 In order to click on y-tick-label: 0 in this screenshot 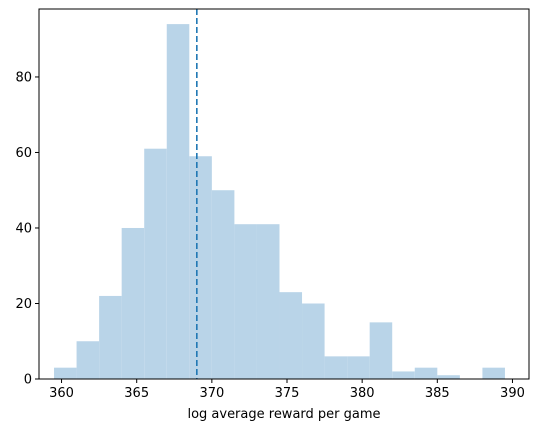, I will do `click(28, 380)`.